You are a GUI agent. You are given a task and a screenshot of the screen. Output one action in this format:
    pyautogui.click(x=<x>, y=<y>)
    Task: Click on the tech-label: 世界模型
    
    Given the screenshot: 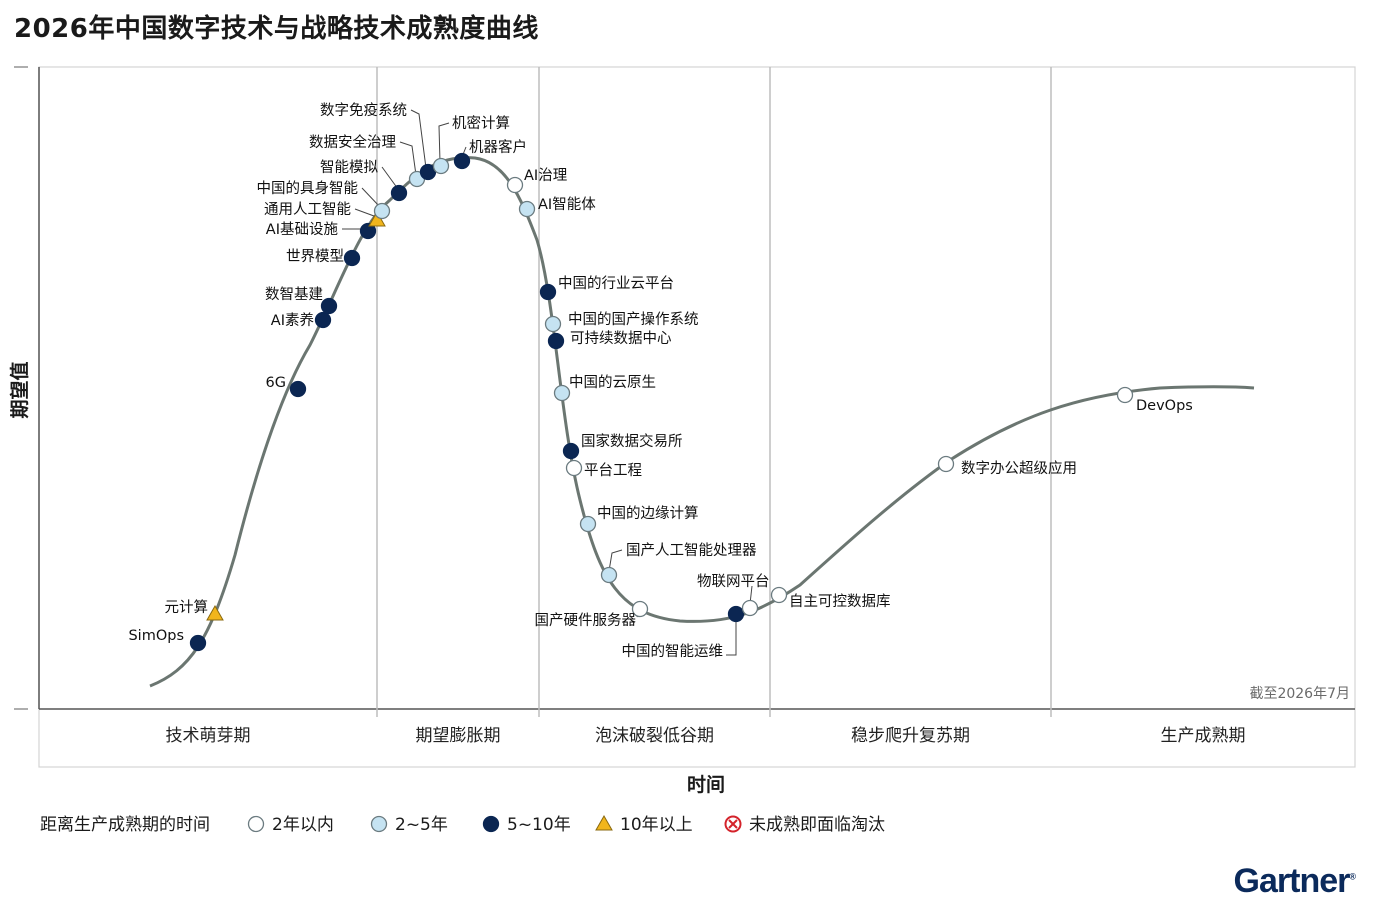 What is the action you would take?
    pyautogui.click(x=315, y=256)
    